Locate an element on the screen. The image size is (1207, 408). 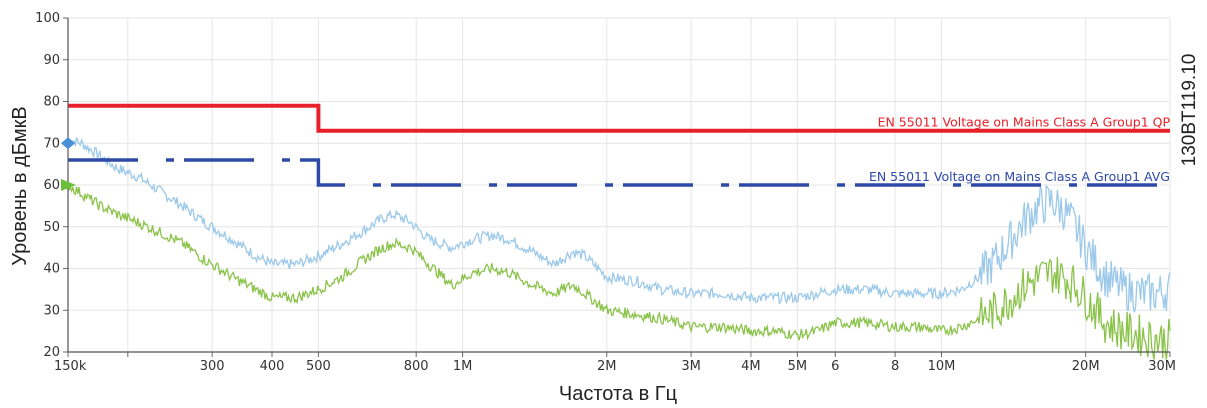
y-tick-label: 20 is located at coordinates (51, 352).